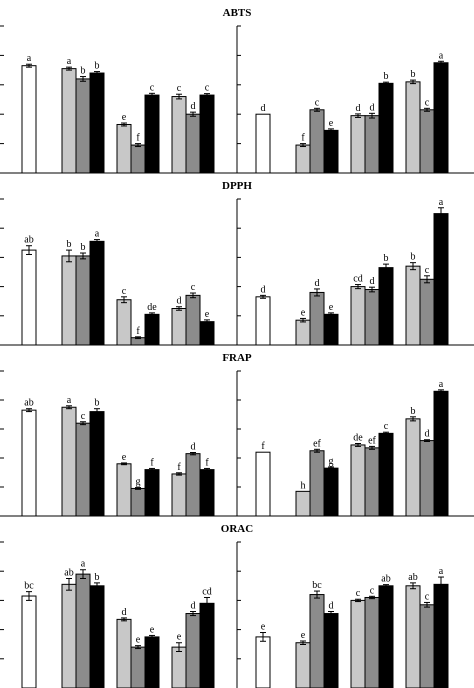 This screenshot has width=474, height=688. Describe the element at coordinates (237, 186) in the screenshot. I see `panel-title: DPPH` at that location.